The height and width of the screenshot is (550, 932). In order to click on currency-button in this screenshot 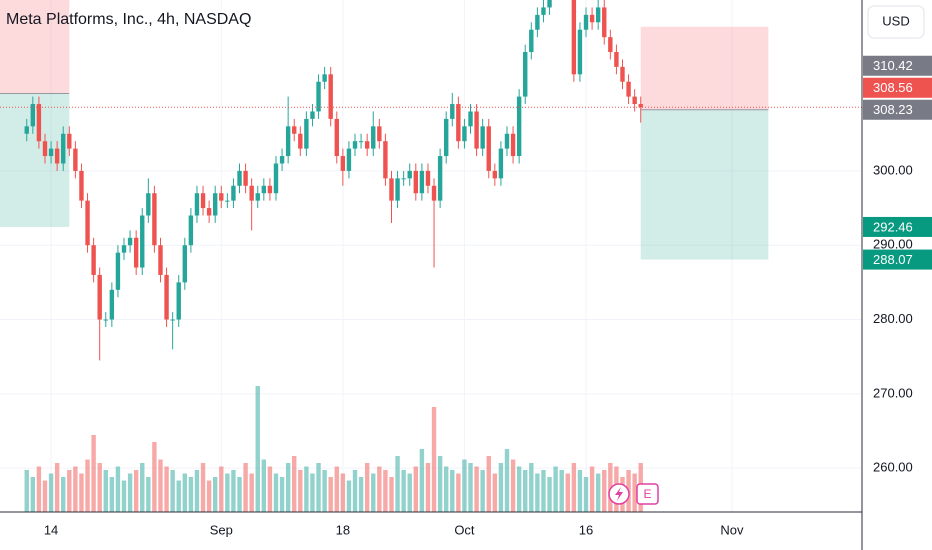, I will do `click(896, 22)`.